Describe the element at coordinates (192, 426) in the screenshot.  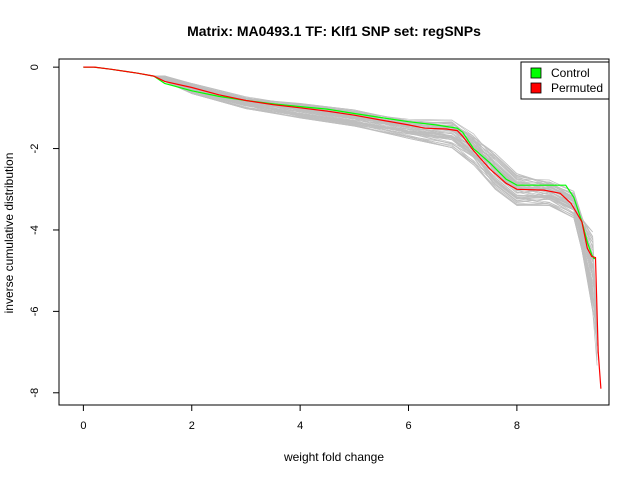
I see `x-tick-label: 2` at that location.